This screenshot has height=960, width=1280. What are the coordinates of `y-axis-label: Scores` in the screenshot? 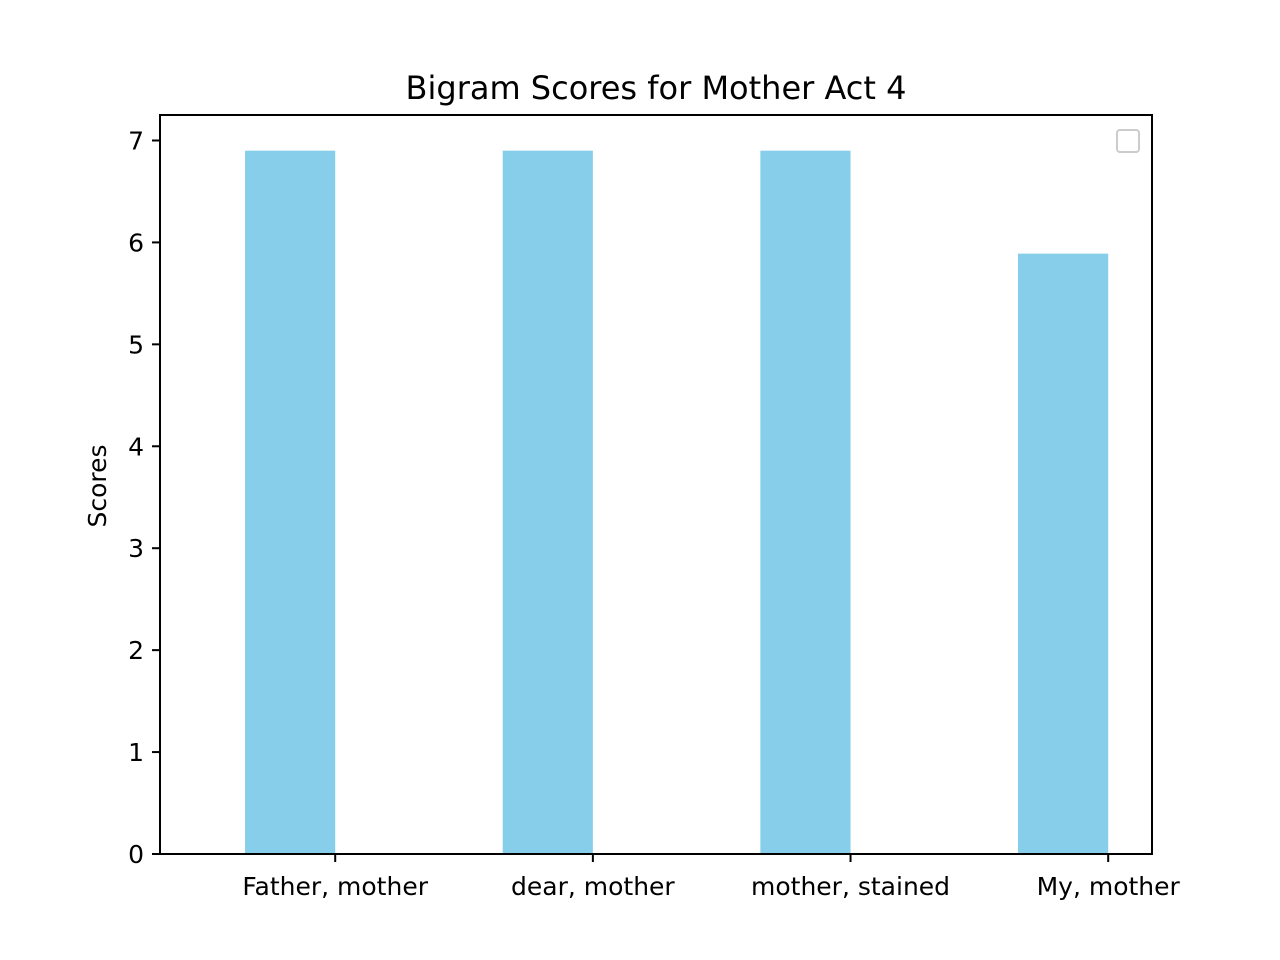 It's located at (97, 485).